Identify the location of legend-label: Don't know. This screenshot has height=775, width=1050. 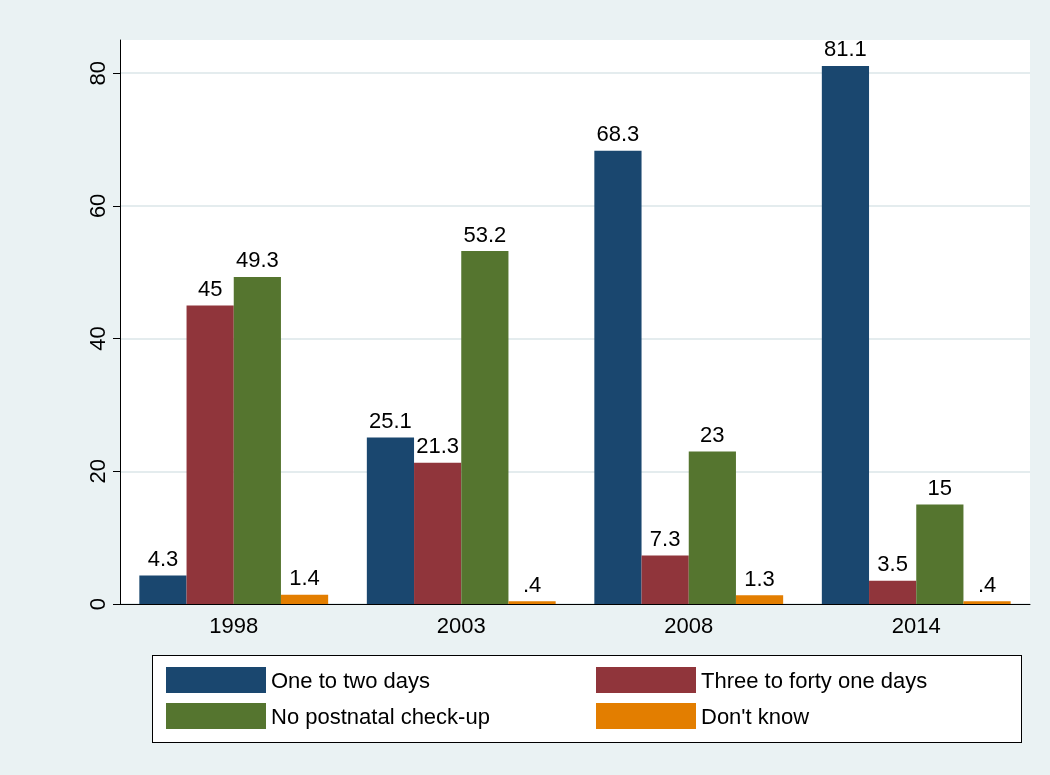
(755, 716).